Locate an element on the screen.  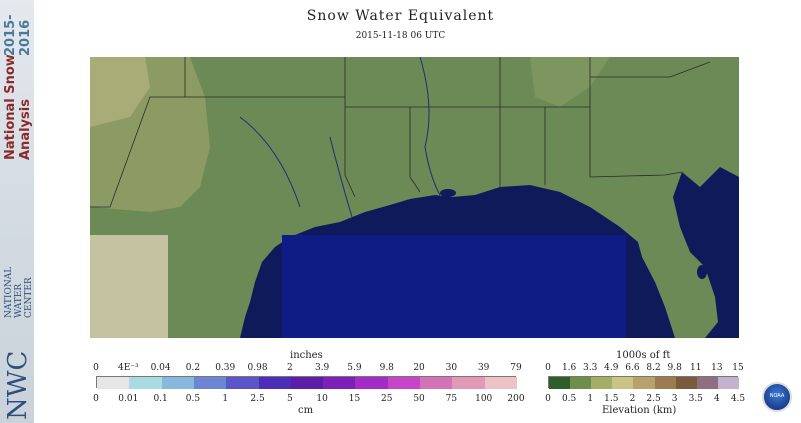
noaa-logo: NOAA is located at coordinates (777, 397).